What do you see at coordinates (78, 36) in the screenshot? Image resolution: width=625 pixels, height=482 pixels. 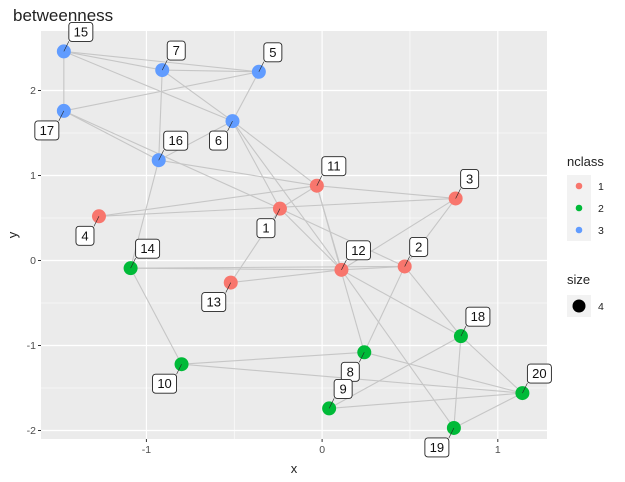 I see `node-label-15: 15` at bounding box center [78, 36].